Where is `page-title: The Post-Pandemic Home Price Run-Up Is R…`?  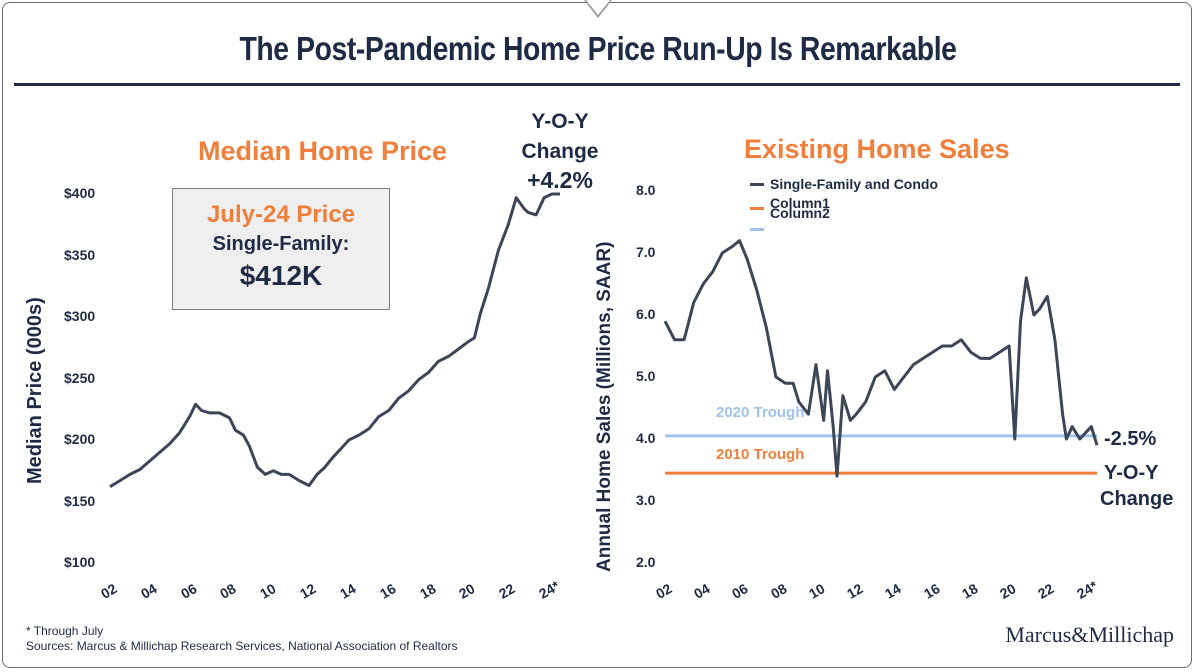 page-title: The Post-Pandemic Home Price Run-Up Is R… is located at coordinates (598, 48).